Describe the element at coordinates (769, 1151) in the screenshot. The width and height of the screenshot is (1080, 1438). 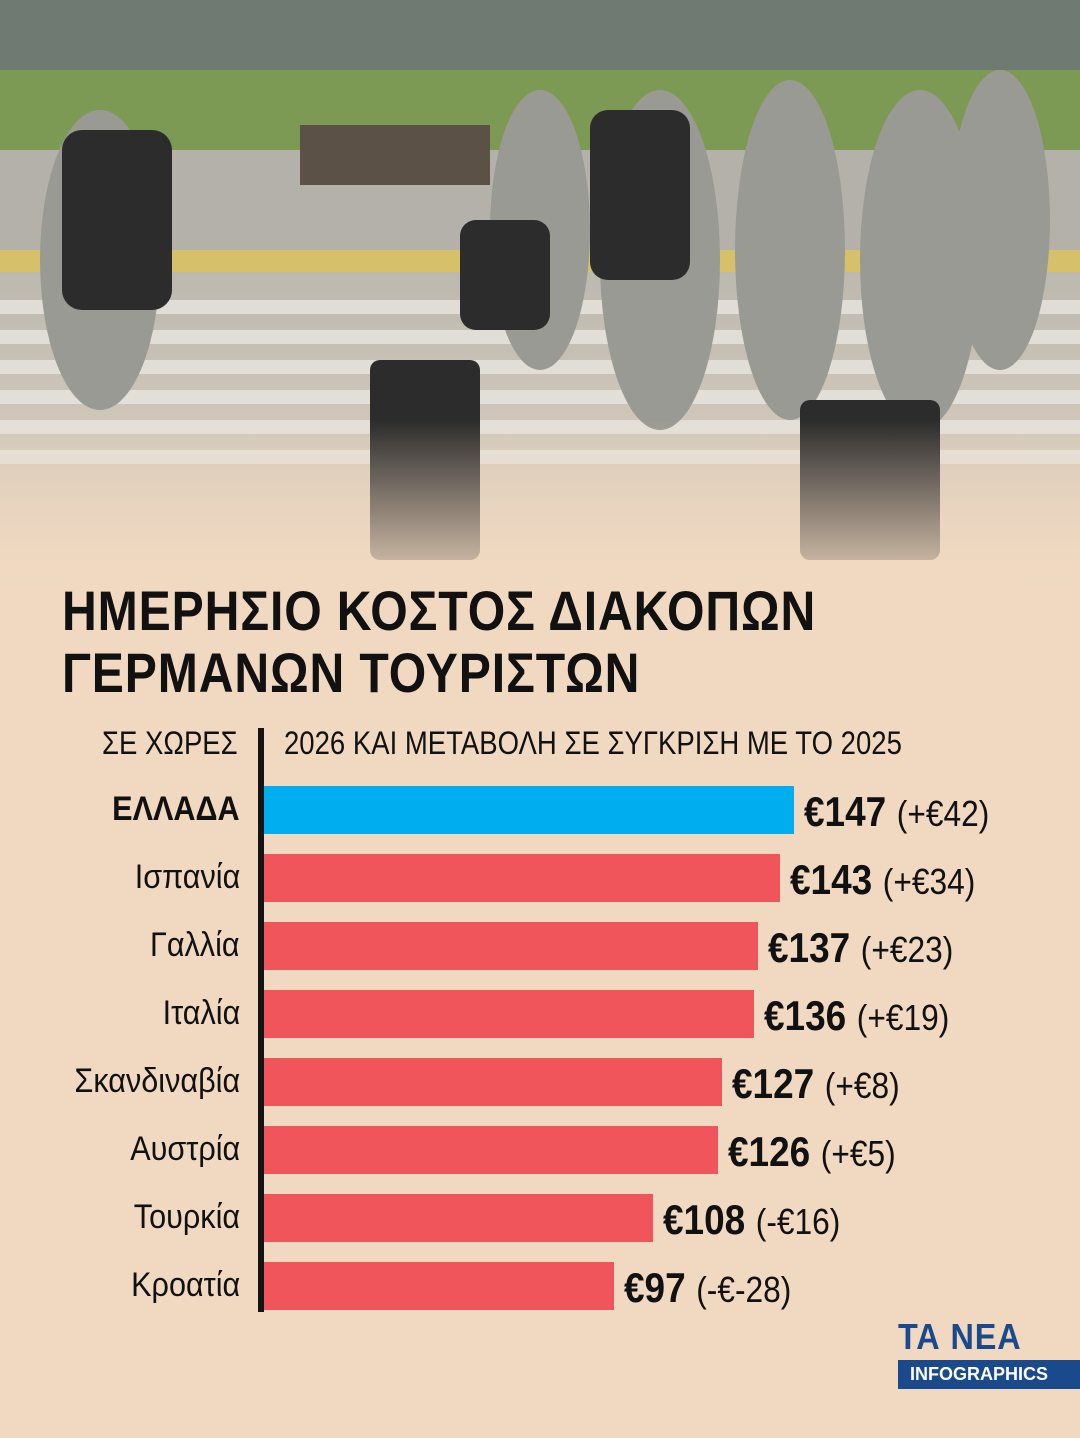
I see `value-amount: €126` at that location.